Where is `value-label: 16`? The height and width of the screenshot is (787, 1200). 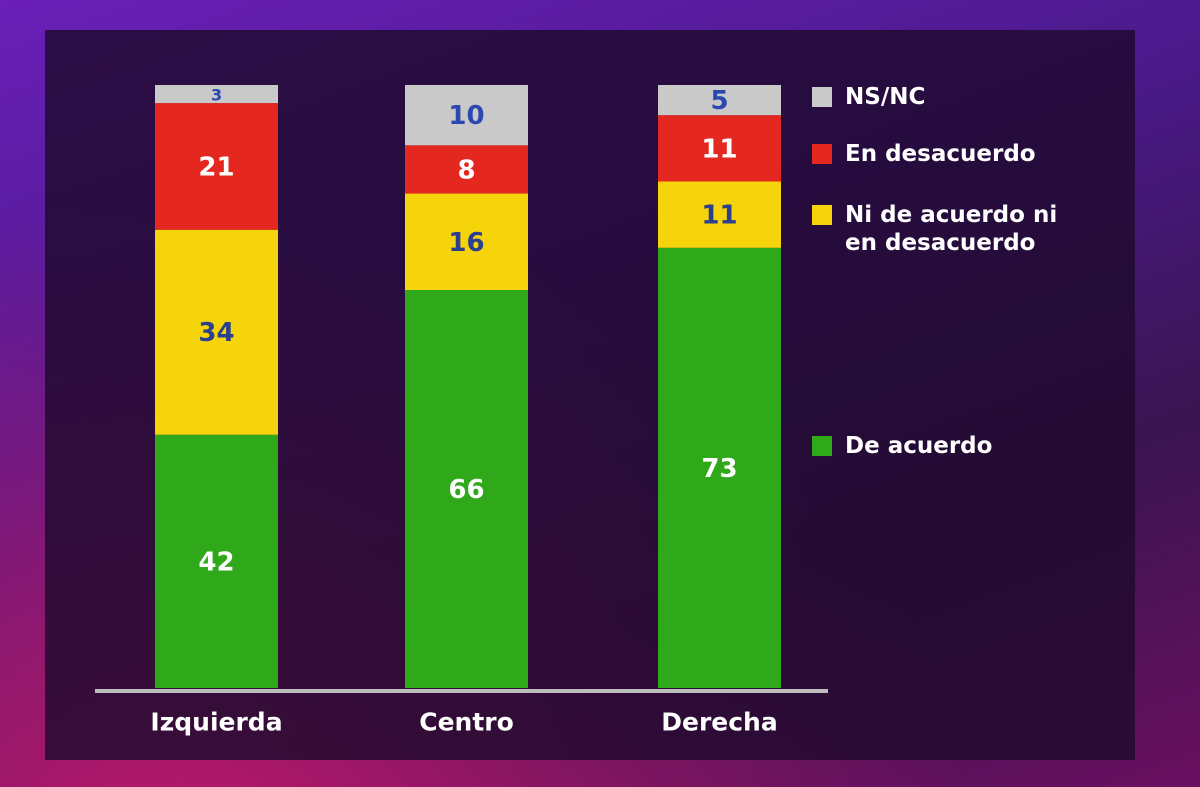 value-label: 16 is located at coordinates (466, 243).